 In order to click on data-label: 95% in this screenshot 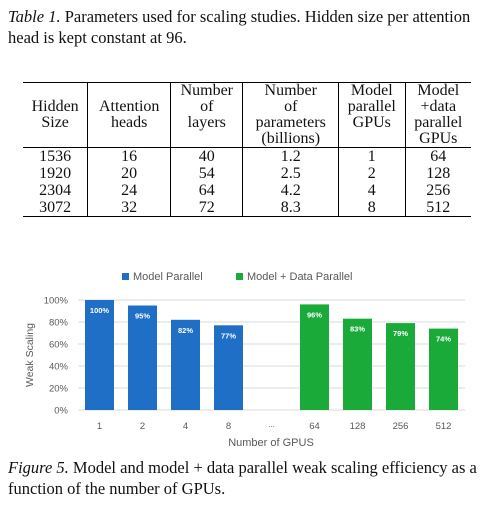, I will do `click(142, 316)`.